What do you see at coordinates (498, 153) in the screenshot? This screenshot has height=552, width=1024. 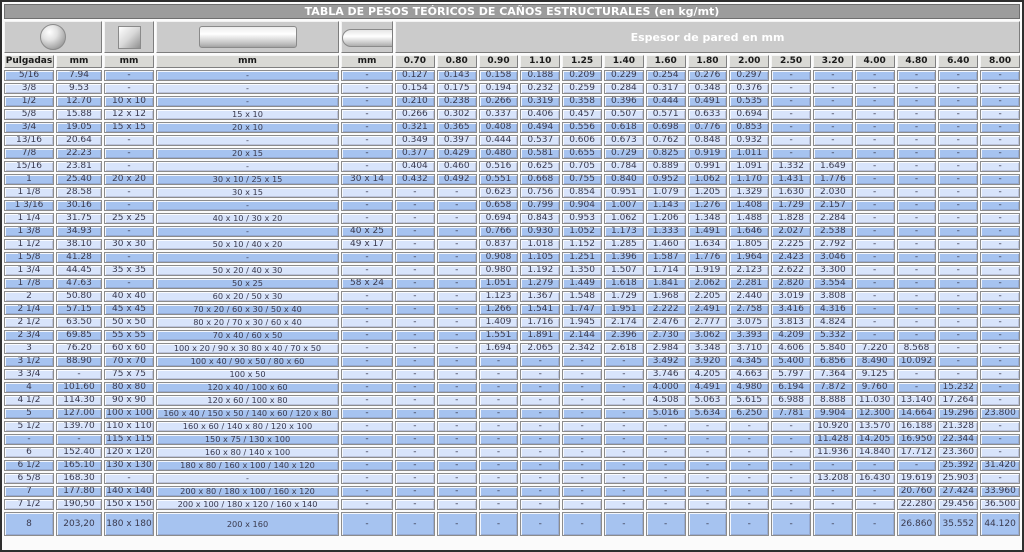 I see `cell-peso: 0.480` at bounding box center [498, 153].